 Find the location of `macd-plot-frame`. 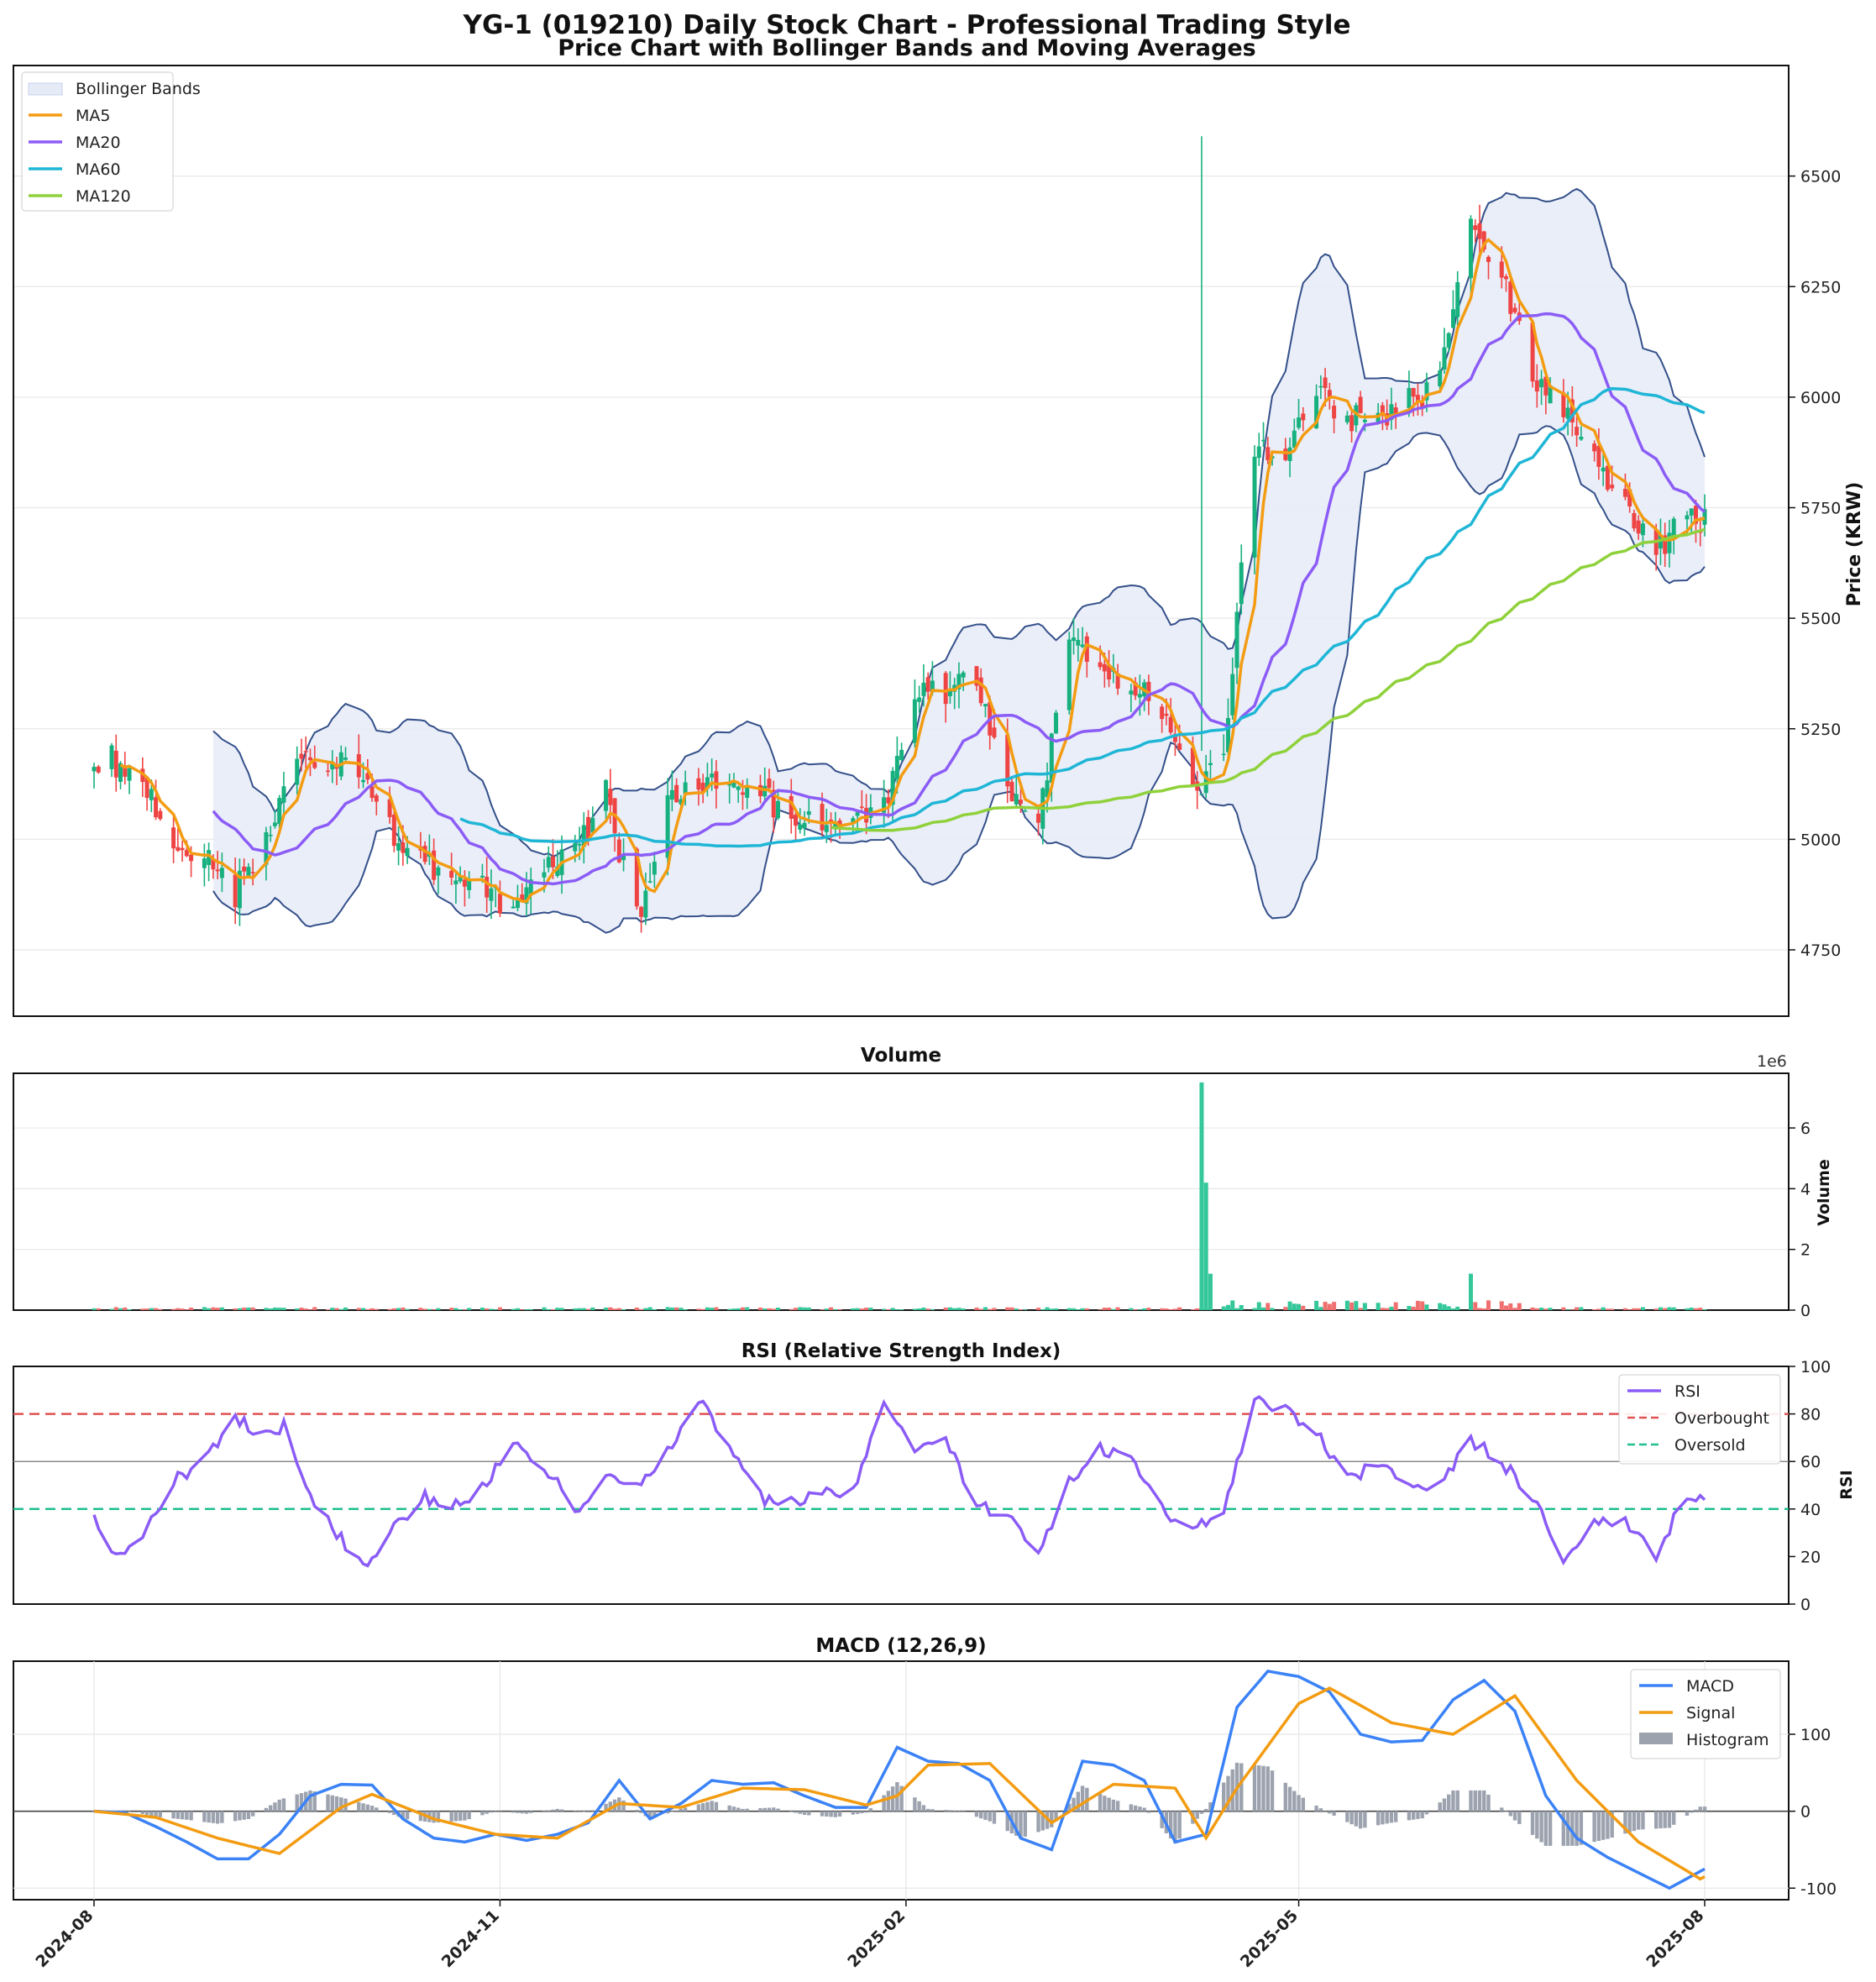

macd-plot-frame is located at coordinates (902, 1781).